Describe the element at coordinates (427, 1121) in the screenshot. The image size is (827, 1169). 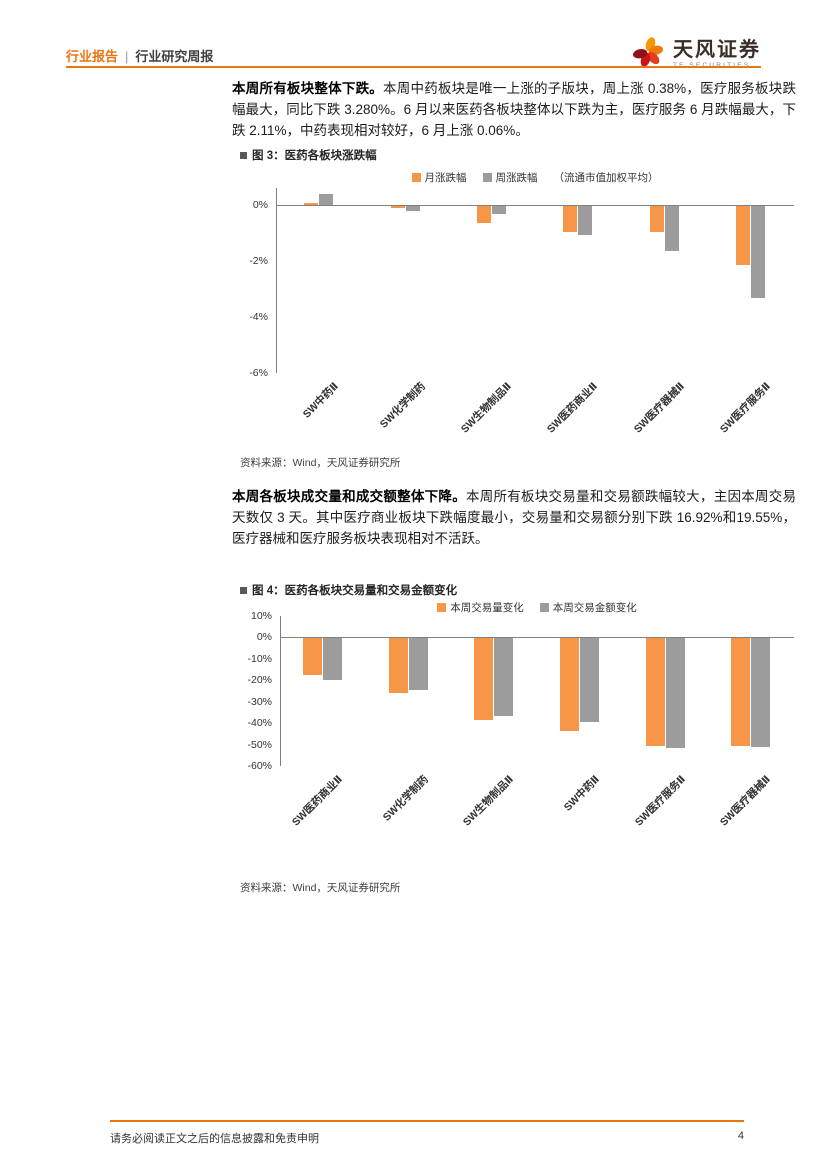
I see `footer-divider` at that location.